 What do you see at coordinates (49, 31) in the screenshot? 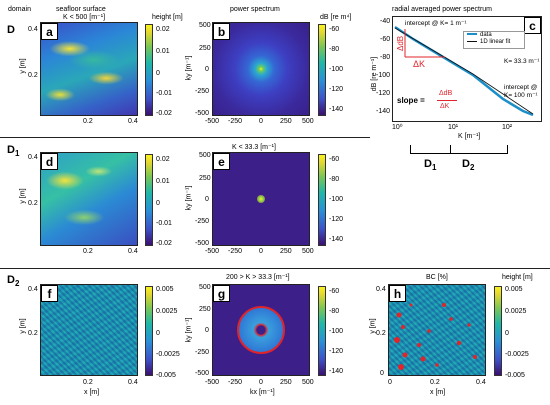
I see `panel-a-badge: a` at bounding box center [49, 31].